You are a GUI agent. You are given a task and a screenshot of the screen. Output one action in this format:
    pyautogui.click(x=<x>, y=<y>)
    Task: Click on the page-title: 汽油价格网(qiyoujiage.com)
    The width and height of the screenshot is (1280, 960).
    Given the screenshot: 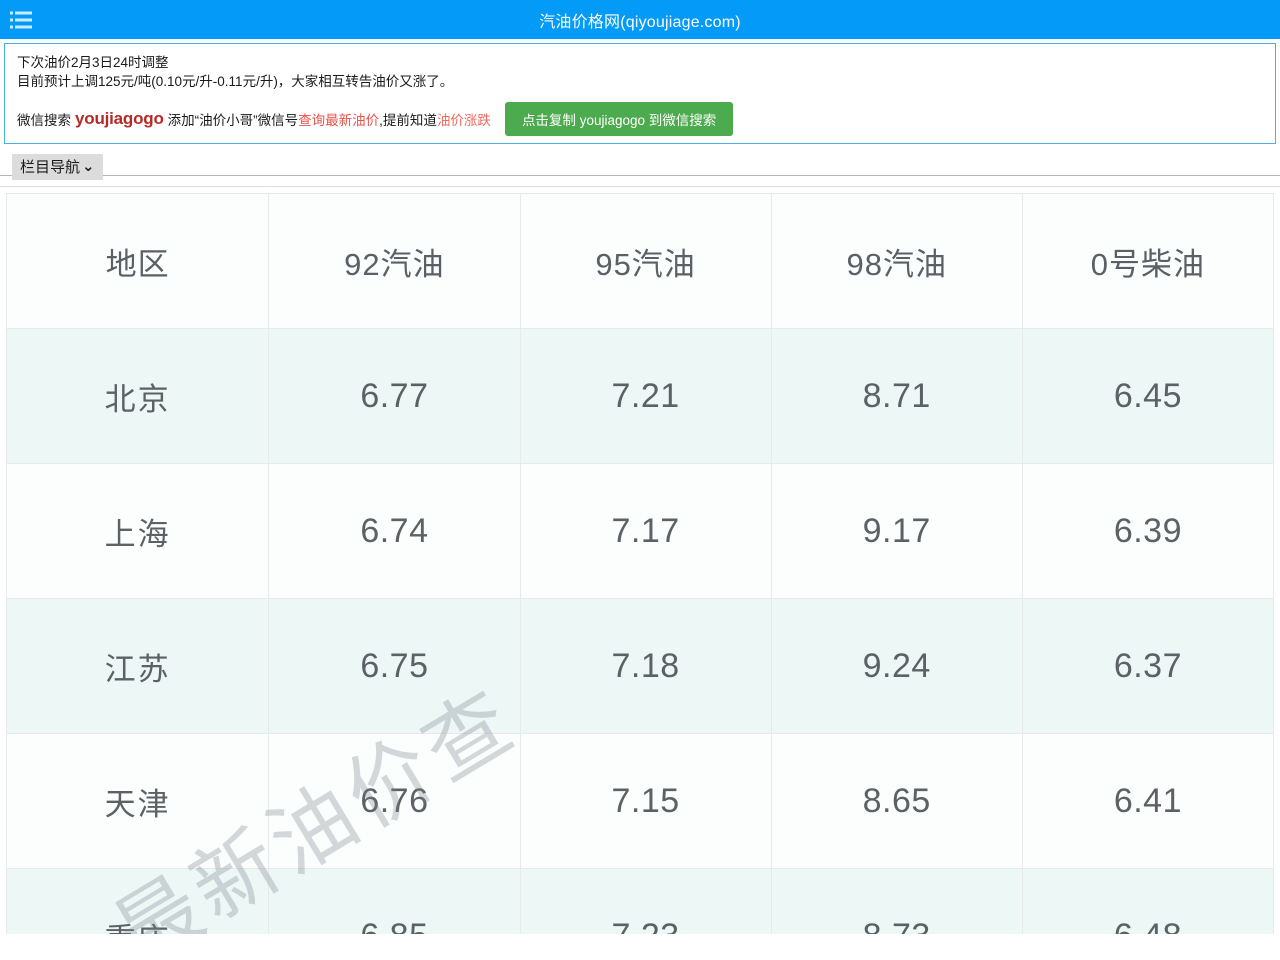 What is the action you would take?
    pyautogui.click(x=640, y=22)
    